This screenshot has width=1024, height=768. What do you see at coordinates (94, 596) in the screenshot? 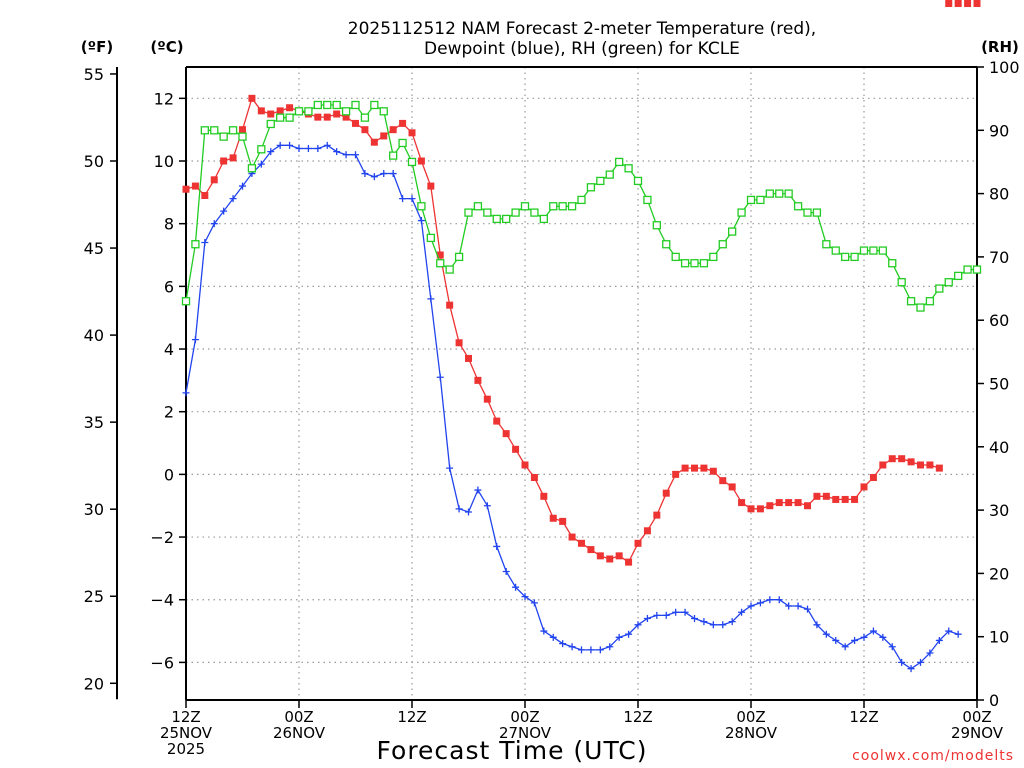
I see `fahrenheit-tick-label: 25` at bounding box center [94, 596].